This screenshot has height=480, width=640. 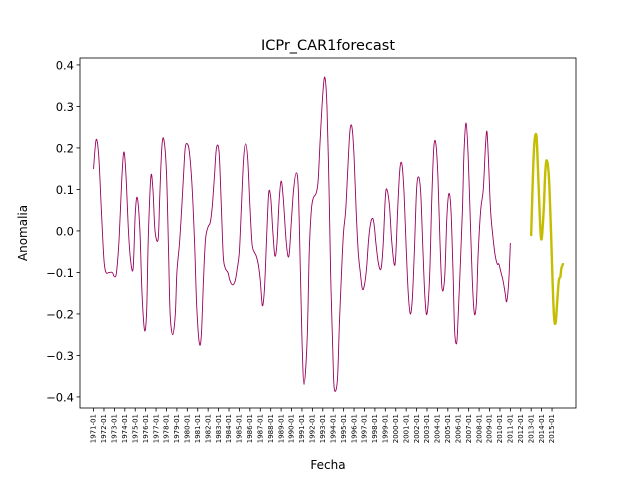 What do you see at coordinates (365, 428) in the screenshot?
I see `x-tick-label: 1997-01` at bounding box center [365, 428].